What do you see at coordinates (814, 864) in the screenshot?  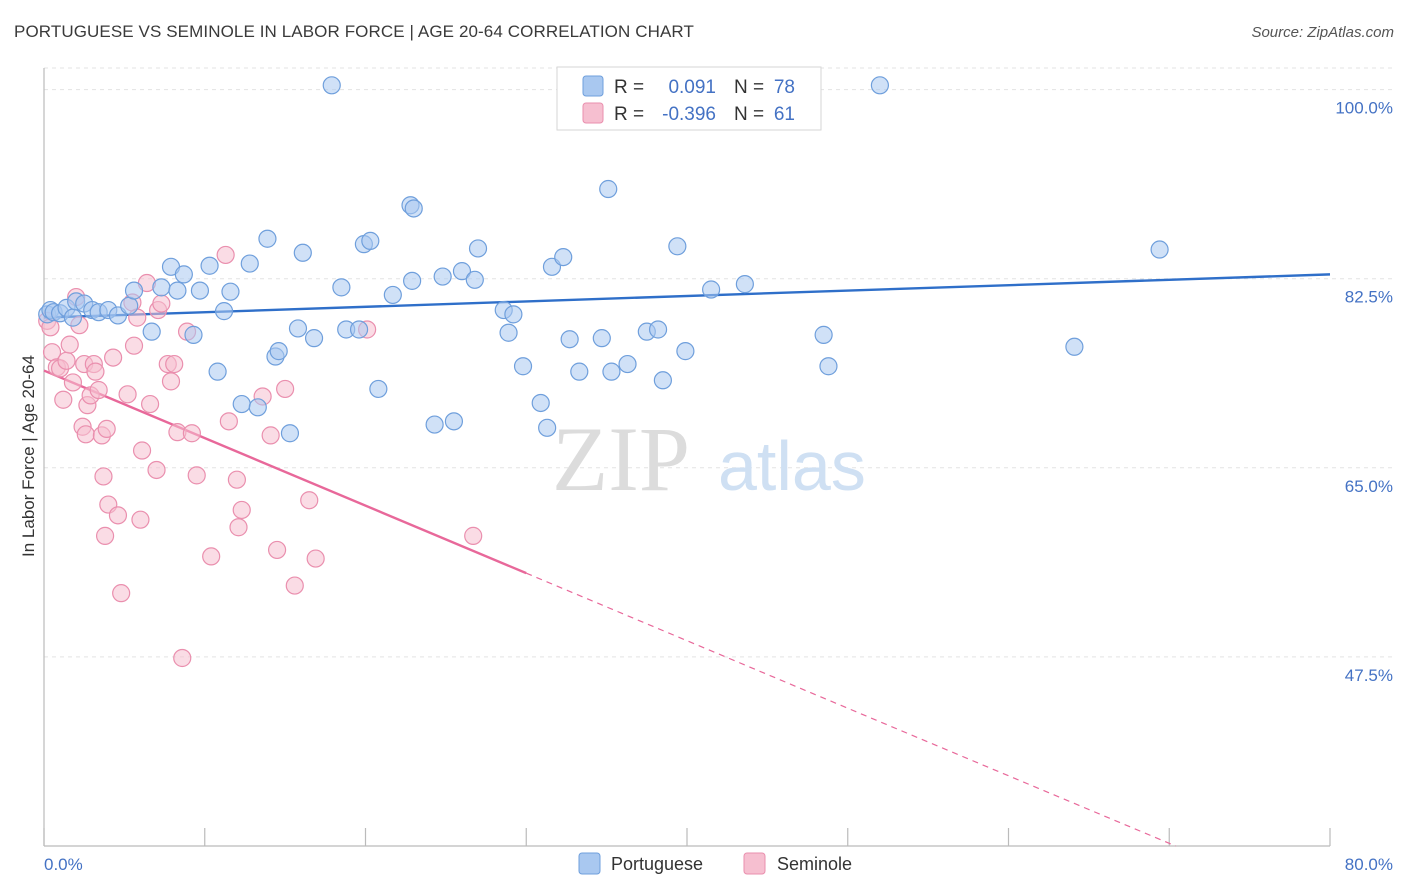 I see `bottom-legend-label-seminole: Seminole` at bounding box center [814, 864].